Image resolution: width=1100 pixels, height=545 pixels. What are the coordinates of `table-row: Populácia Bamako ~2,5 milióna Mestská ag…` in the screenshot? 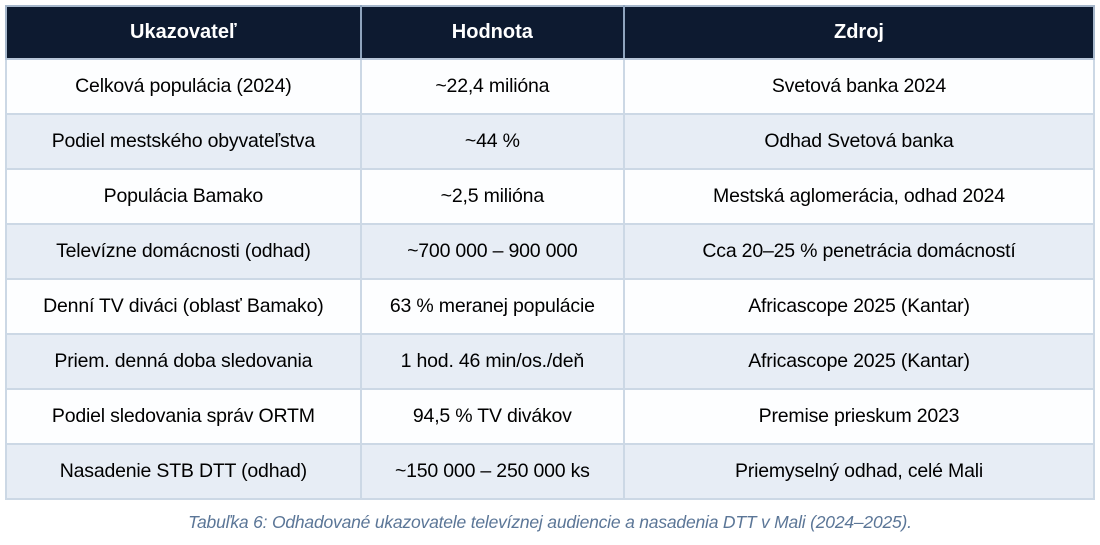 It's located at (550, 196).